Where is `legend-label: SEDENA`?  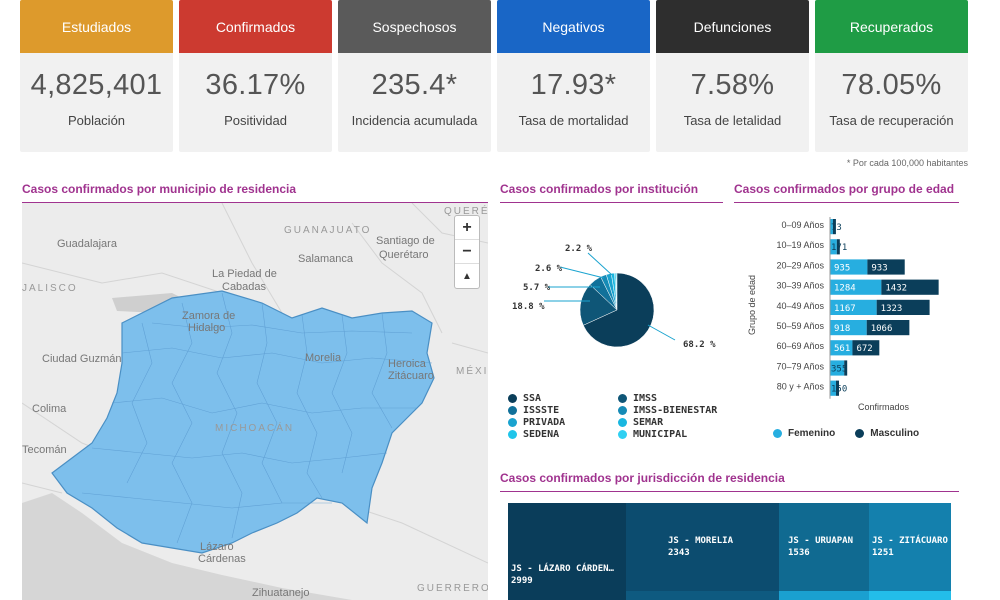
legend-label: SEDENA is located at coordinates (541, 434).